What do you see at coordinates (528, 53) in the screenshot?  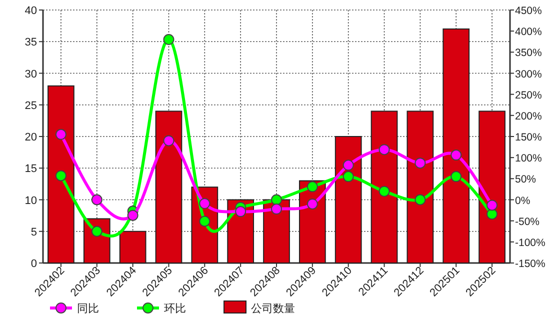 I see `y2-tick-label: 350%` at bounding box center [528, 53].